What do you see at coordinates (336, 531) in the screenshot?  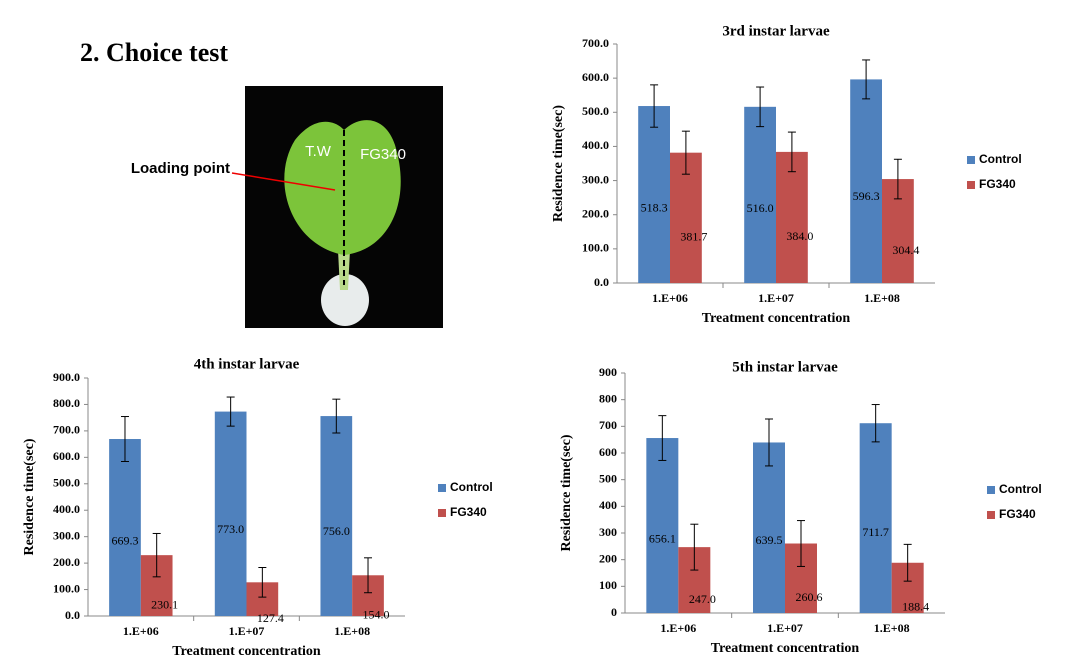 I see `value-label: 756.0` at bounding box center [336, 531].